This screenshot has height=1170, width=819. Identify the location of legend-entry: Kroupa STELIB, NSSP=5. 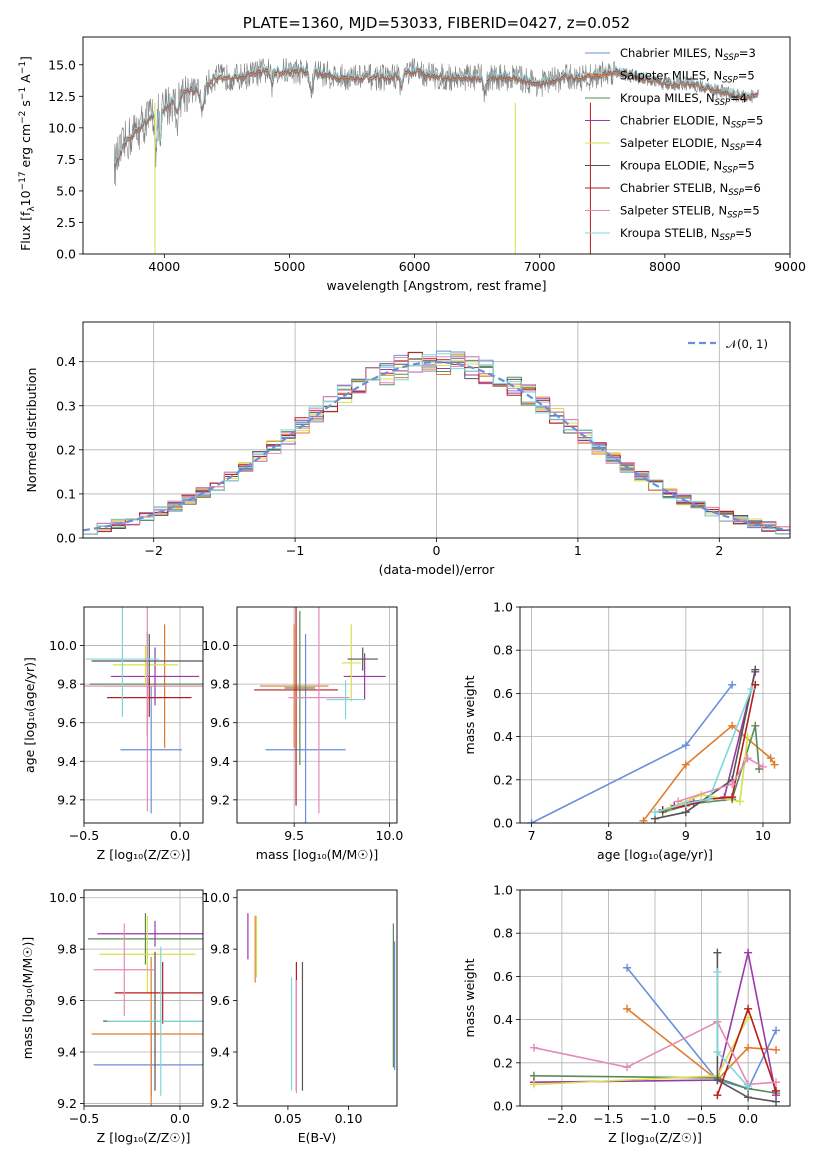
(686, 234).